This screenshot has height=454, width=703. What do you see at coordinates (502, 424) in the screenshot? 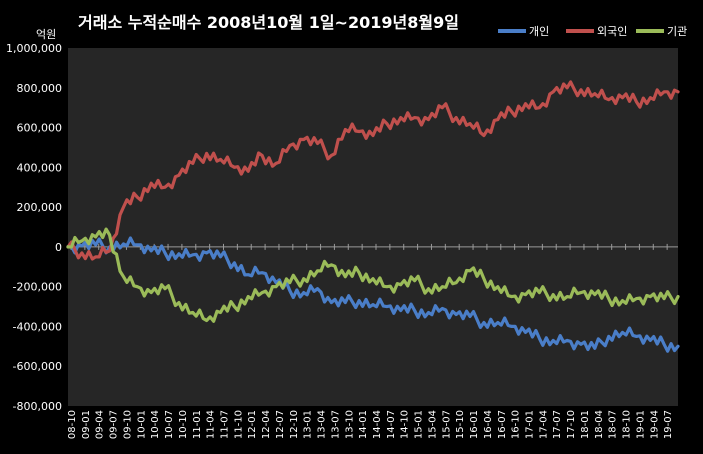
I see `x-tick-label: 16-07` at bounding box center [502, 424].